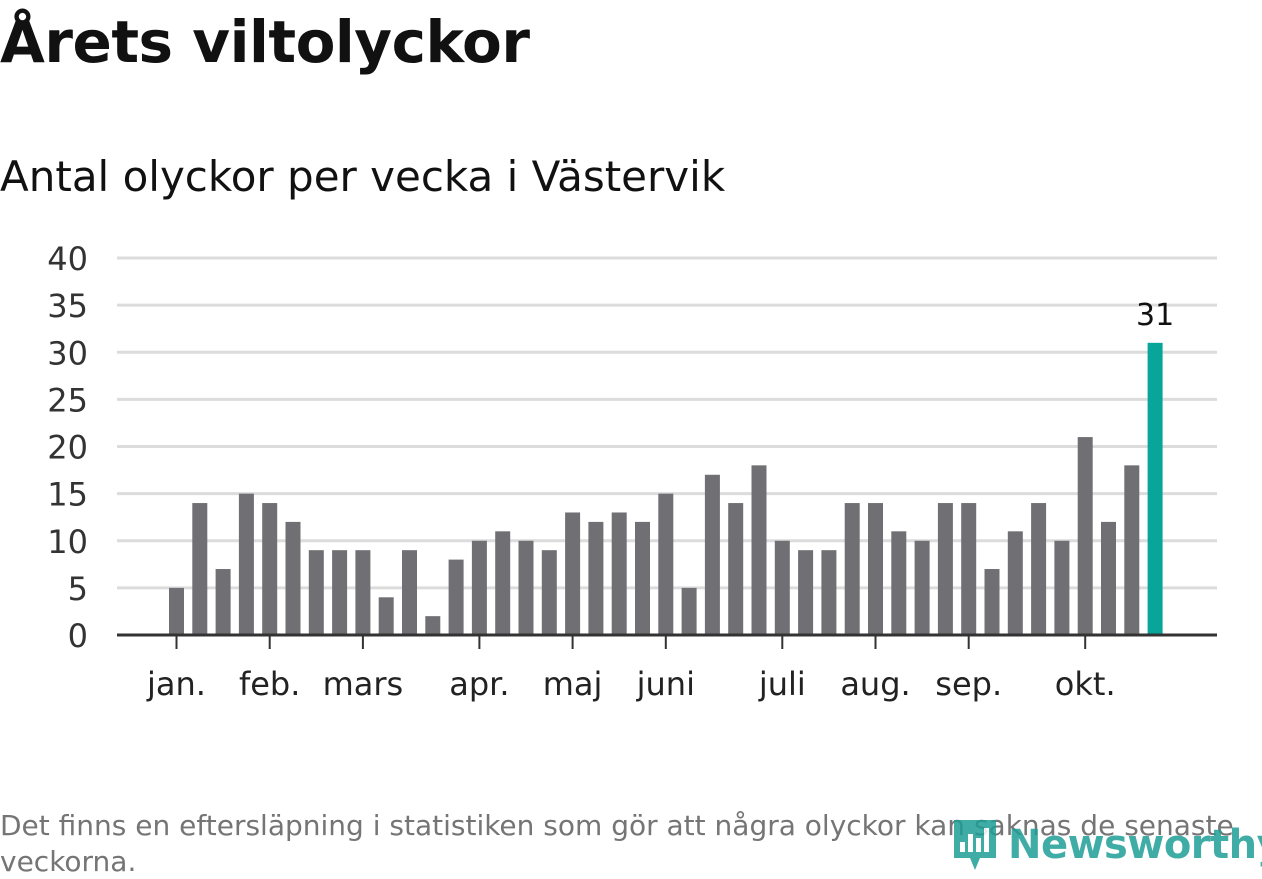 The width and height of the screenshot is (1262, 879). What do you see at coordinates (968, 684) in the screenshot?
I see `x-tick-label: sep.` at bounding box center [968, 684].